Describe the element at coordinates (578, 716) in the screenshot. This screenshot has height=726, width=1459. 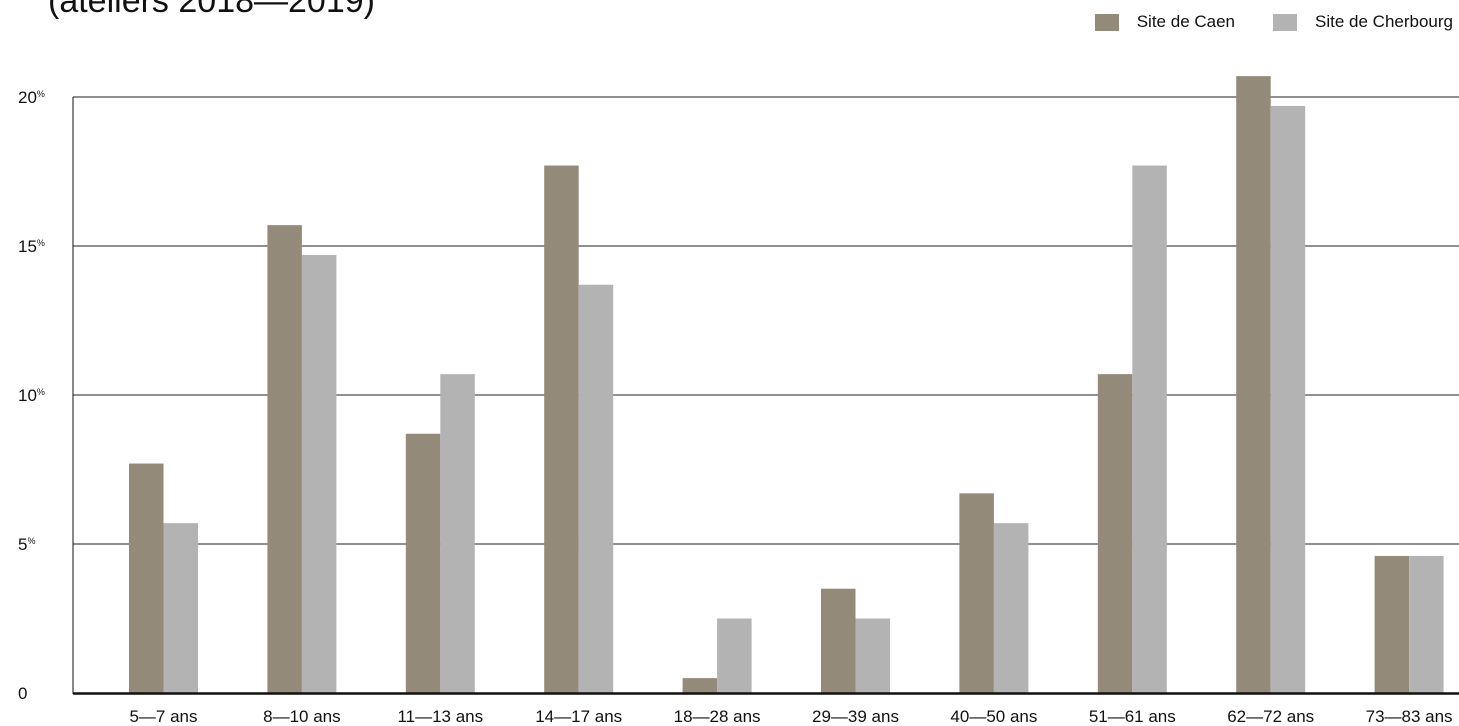
I see `x-tick-label-3: 14—17 ans` at that location.